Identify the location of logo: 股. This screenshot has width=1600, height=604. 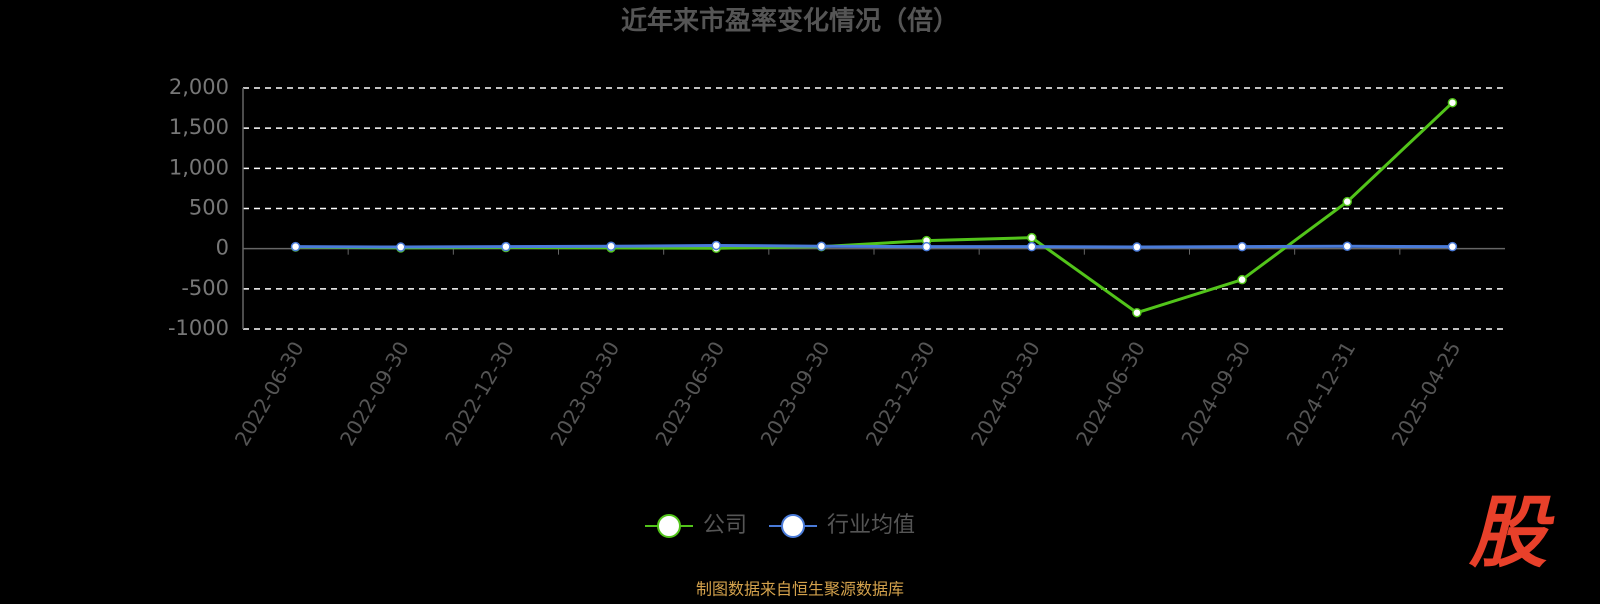
(1511, 533).